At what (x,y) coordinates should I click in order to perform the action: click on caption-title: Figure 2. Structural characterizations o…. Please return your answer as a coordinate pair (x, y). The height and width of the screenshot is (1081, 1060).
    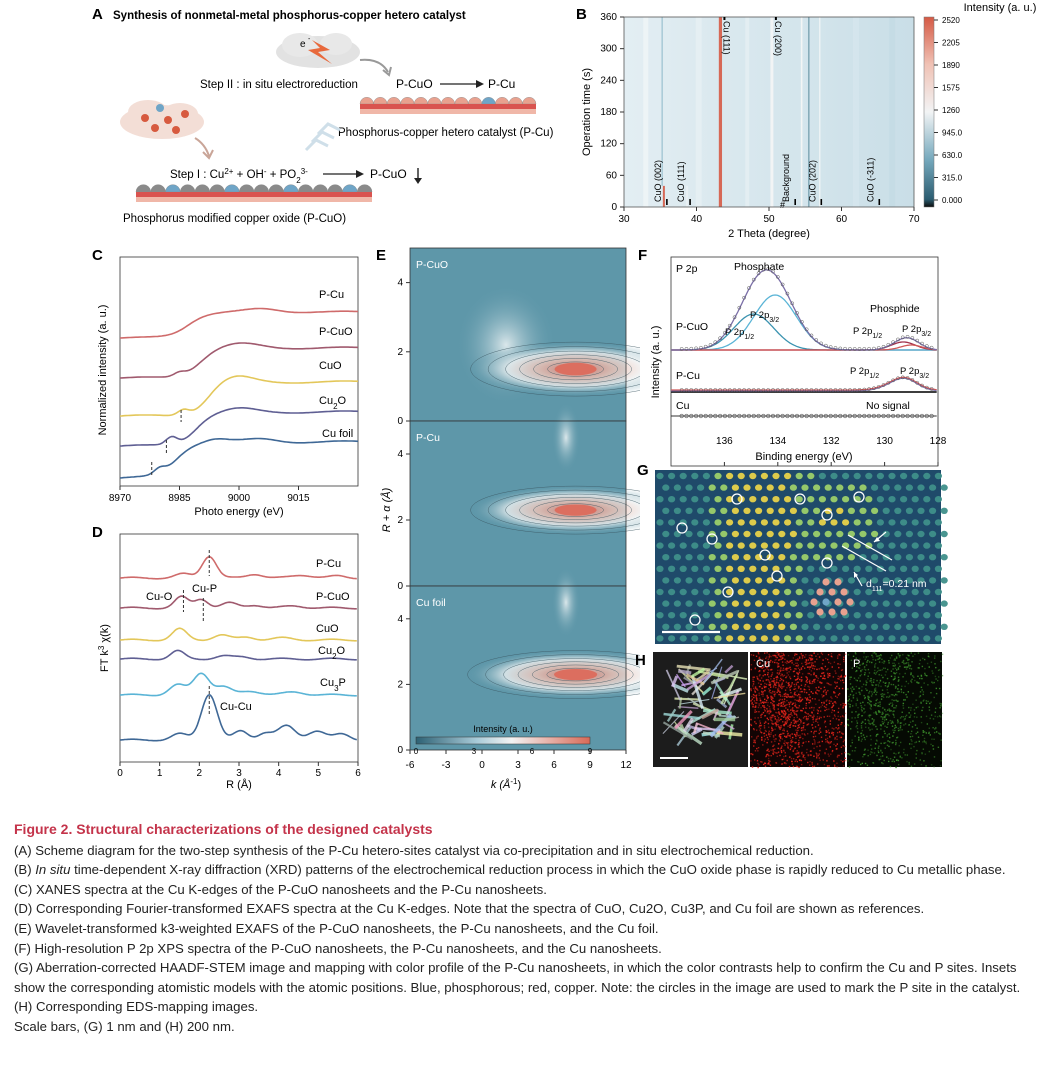
    Looking at the image, I should click on (223, 829).